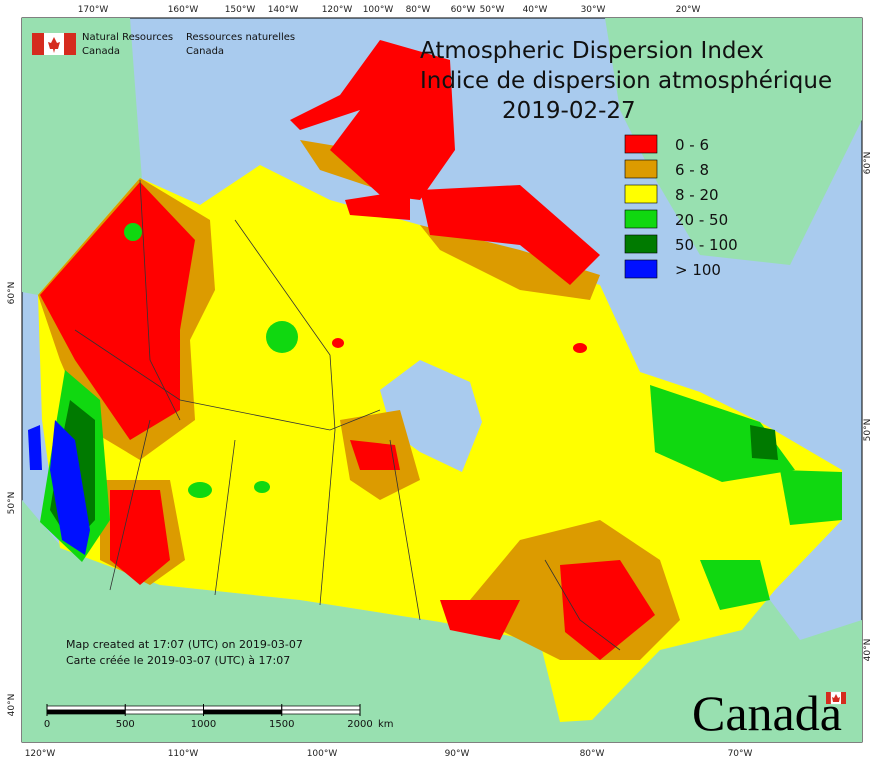 This screenshot has width=880, height=760. What do you see at coordinates (183, 754) in the screenshot?
I see `graticule-label-bottom: 110°W` at bounding box center [183, 754].